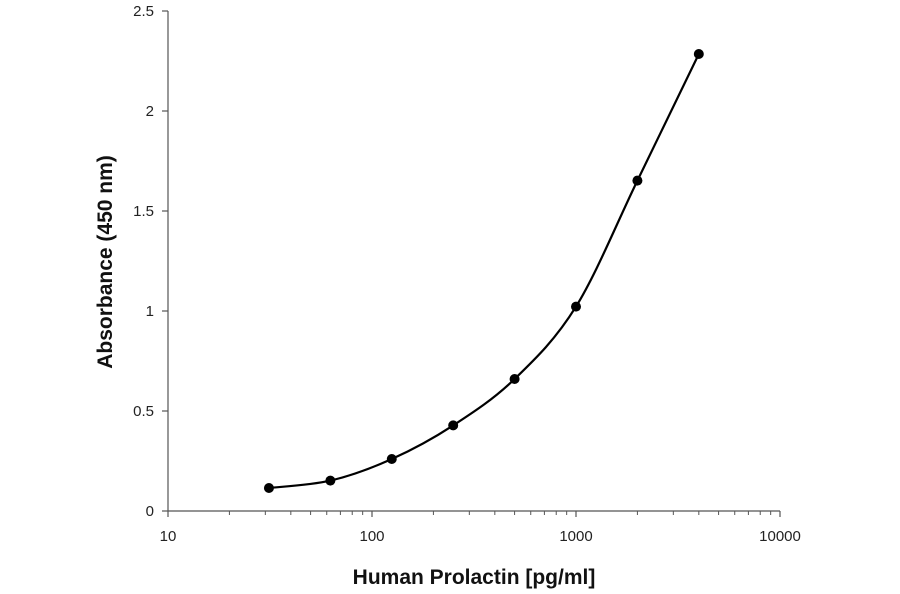 The width and height of the screenshot is (900, 594). Describe the element at coordinates (143, 211) in the screenshot. I see `y-tick-label: 1.5` at that location.